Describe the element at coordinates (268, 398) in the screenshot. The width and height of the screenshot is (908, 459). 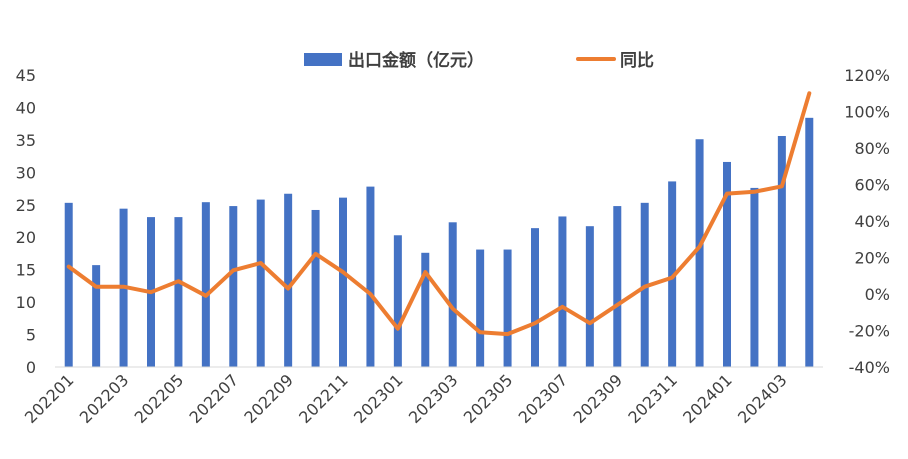
I see `x-tick-label: 202209` at that location.